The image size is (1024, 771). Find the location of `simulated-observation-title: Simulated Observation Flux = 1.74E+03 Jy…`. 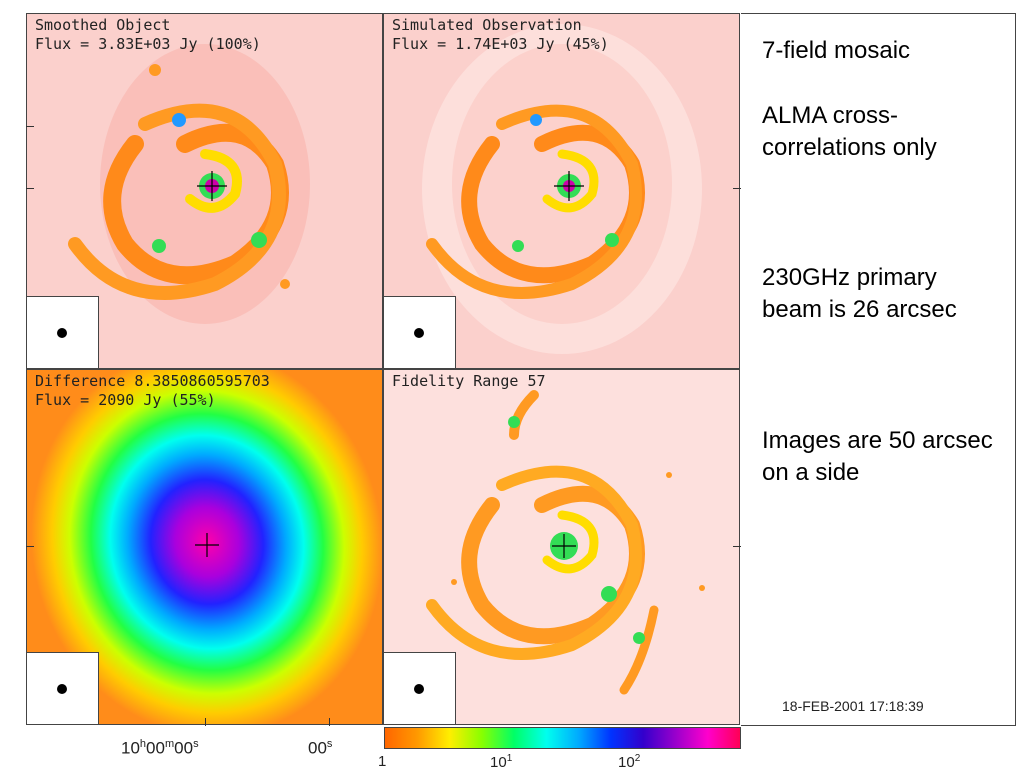

simulated-observation-title: Simulated Observation Flux = 1.74E+03 Jy… is located at coordinates (500, 34).